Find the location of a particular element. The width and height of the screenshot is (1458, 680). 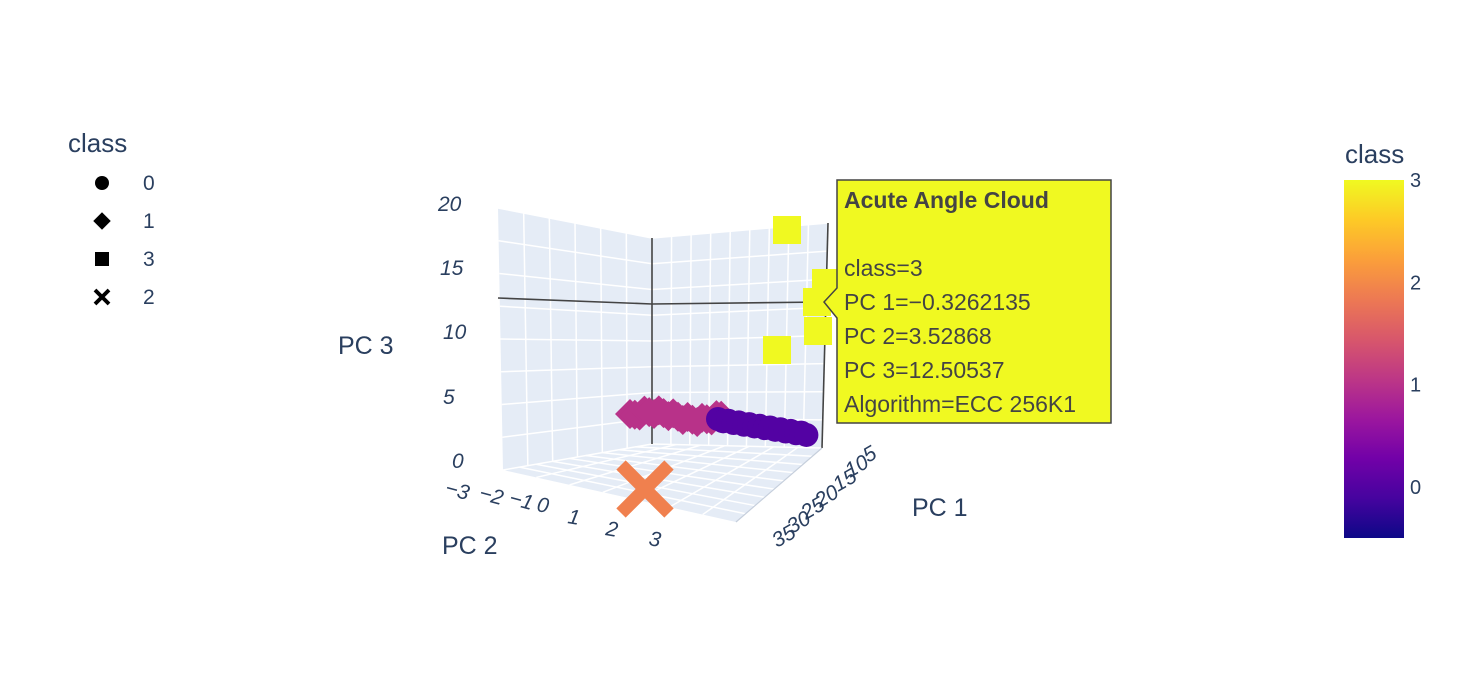

y-axis-title: PC 2 is located at coordinates (470, 546).